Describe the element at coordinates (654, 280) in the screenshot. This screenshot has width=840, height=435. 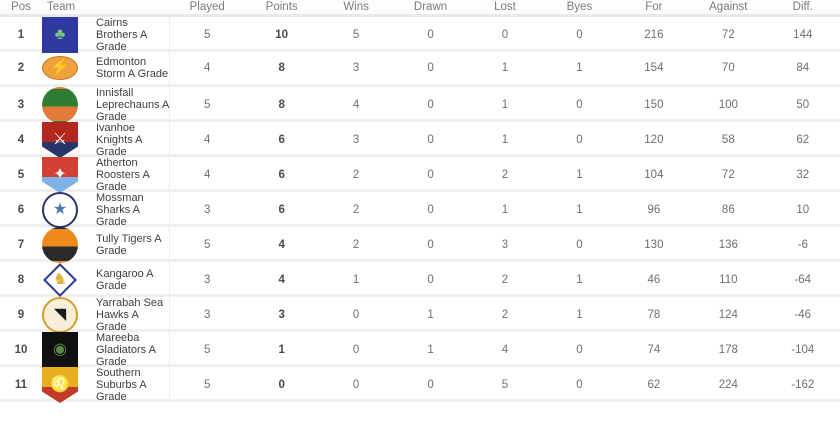
I see `for-value: 46` at that location.